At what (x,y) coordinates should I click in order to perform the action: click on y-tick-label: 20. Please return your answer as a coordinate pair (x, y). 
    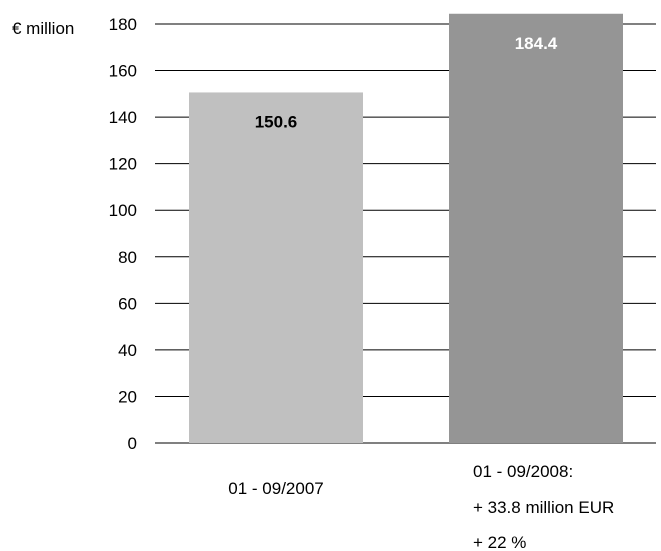
    Looking at the image, I should click on (127, 396).